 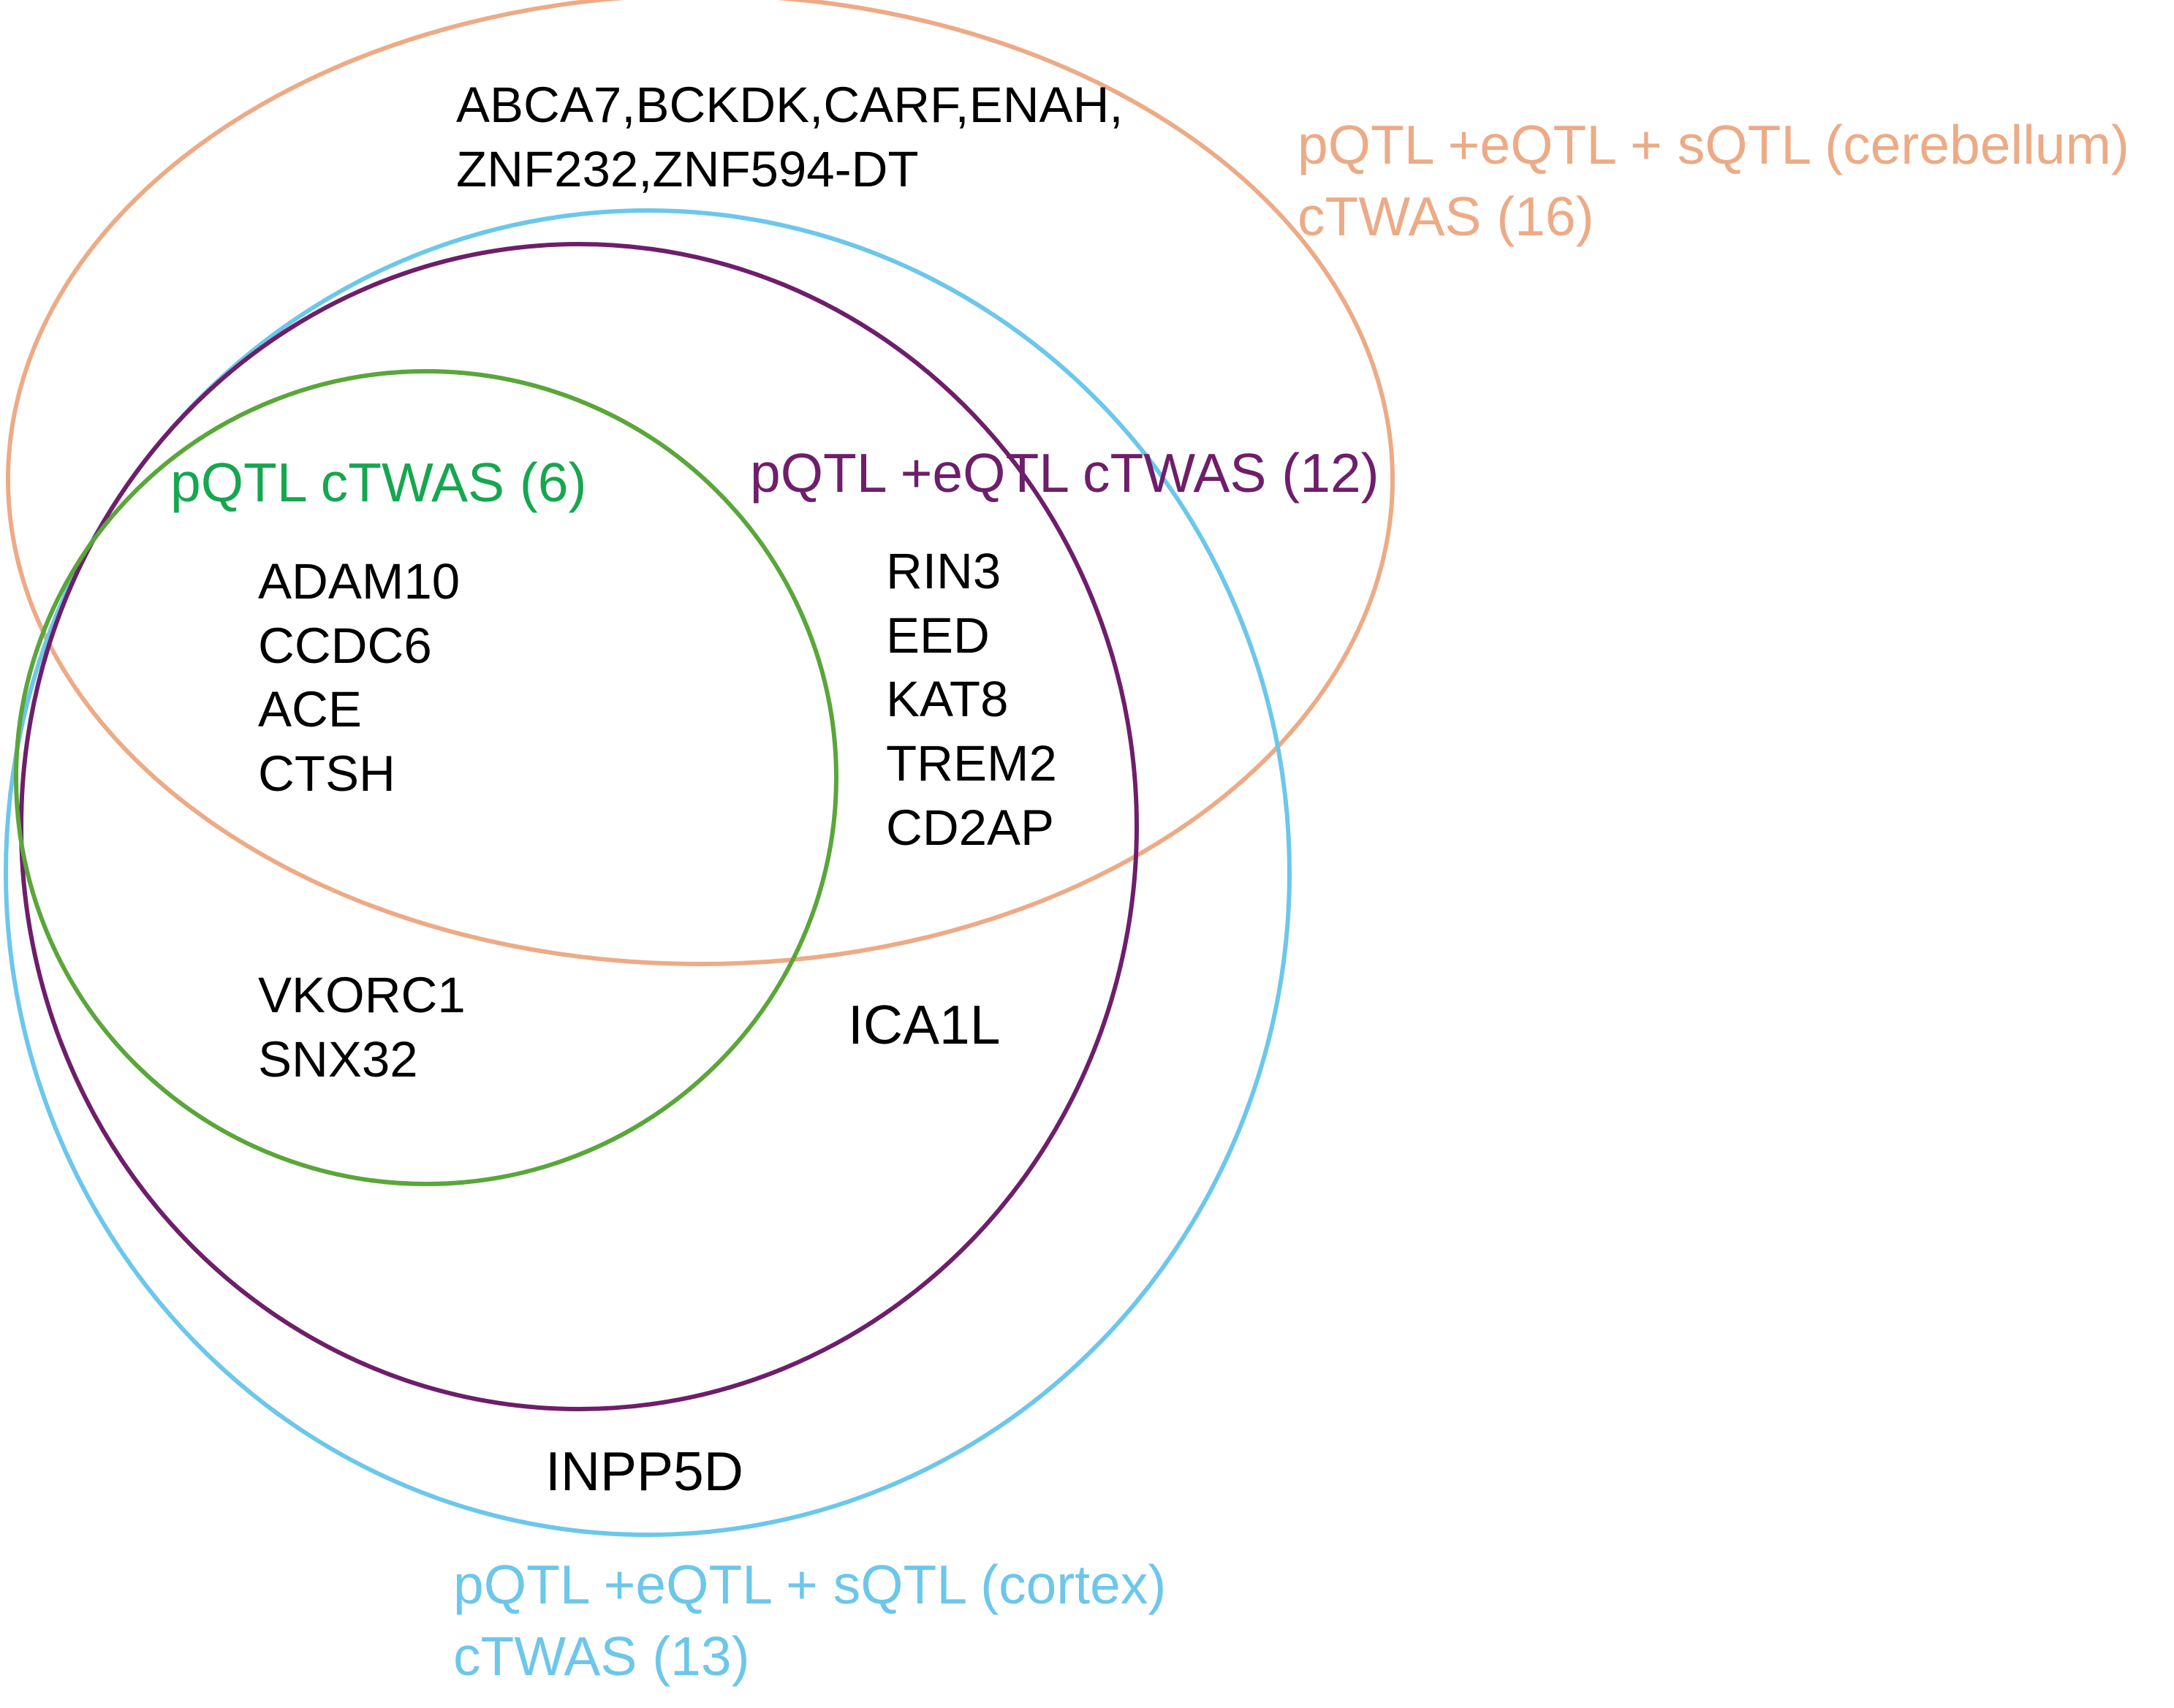 I want to click on pqtl-eqtl-cortex-genes: ICA1L, so click(x=924, y=1025).